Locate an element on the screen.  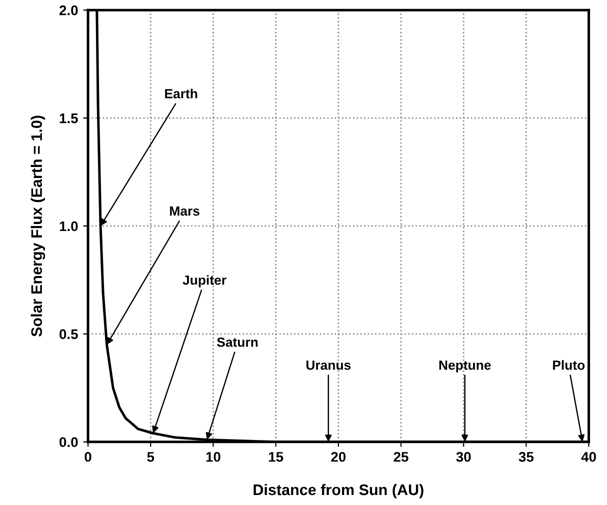
x-tick-label: 35 is located at coordinates (526, 457).